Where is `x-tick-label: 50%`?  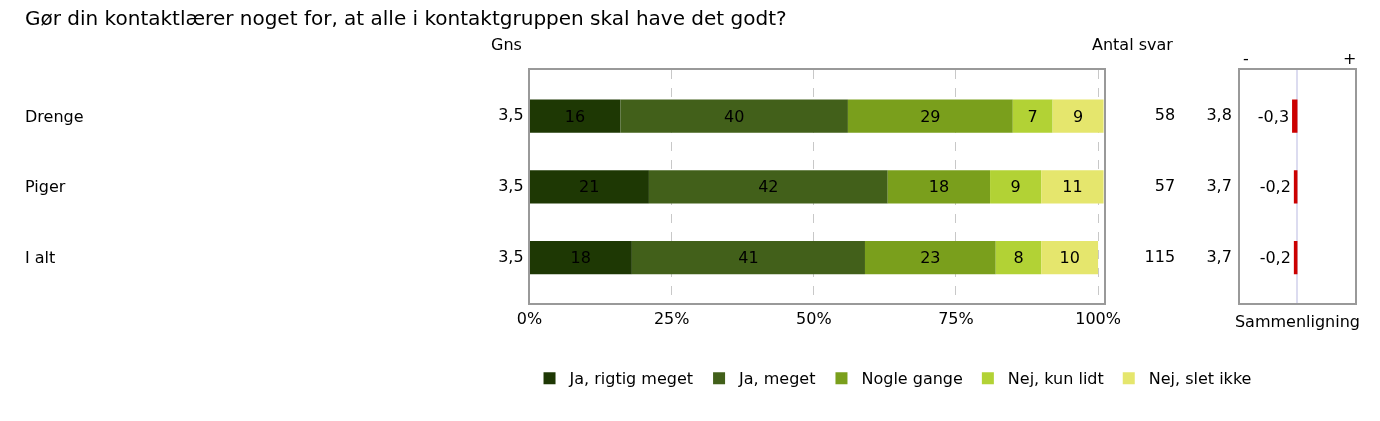 x-tick-label: 50% is located at coordinates (814, 318).